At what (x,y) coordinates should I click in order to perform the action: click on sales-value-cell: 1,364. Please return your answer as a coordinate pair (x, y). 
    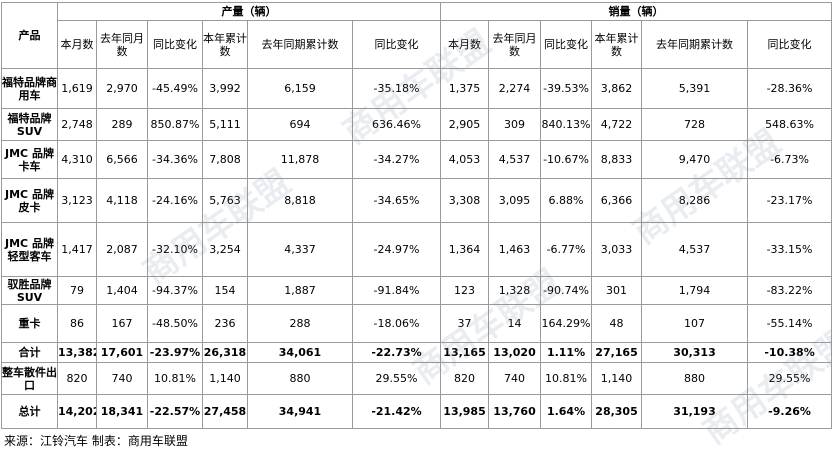
    Looking at the image, I should click on (465, 249).